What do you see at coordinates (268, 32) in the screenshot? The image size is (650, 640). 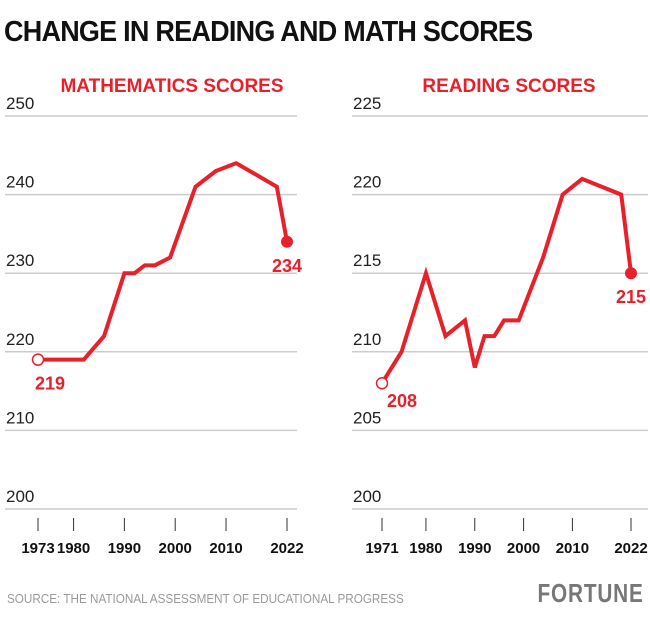 I see `chart-title: CHANGE IN READING AND MATH SCORES` at bounding box center [268, 32].